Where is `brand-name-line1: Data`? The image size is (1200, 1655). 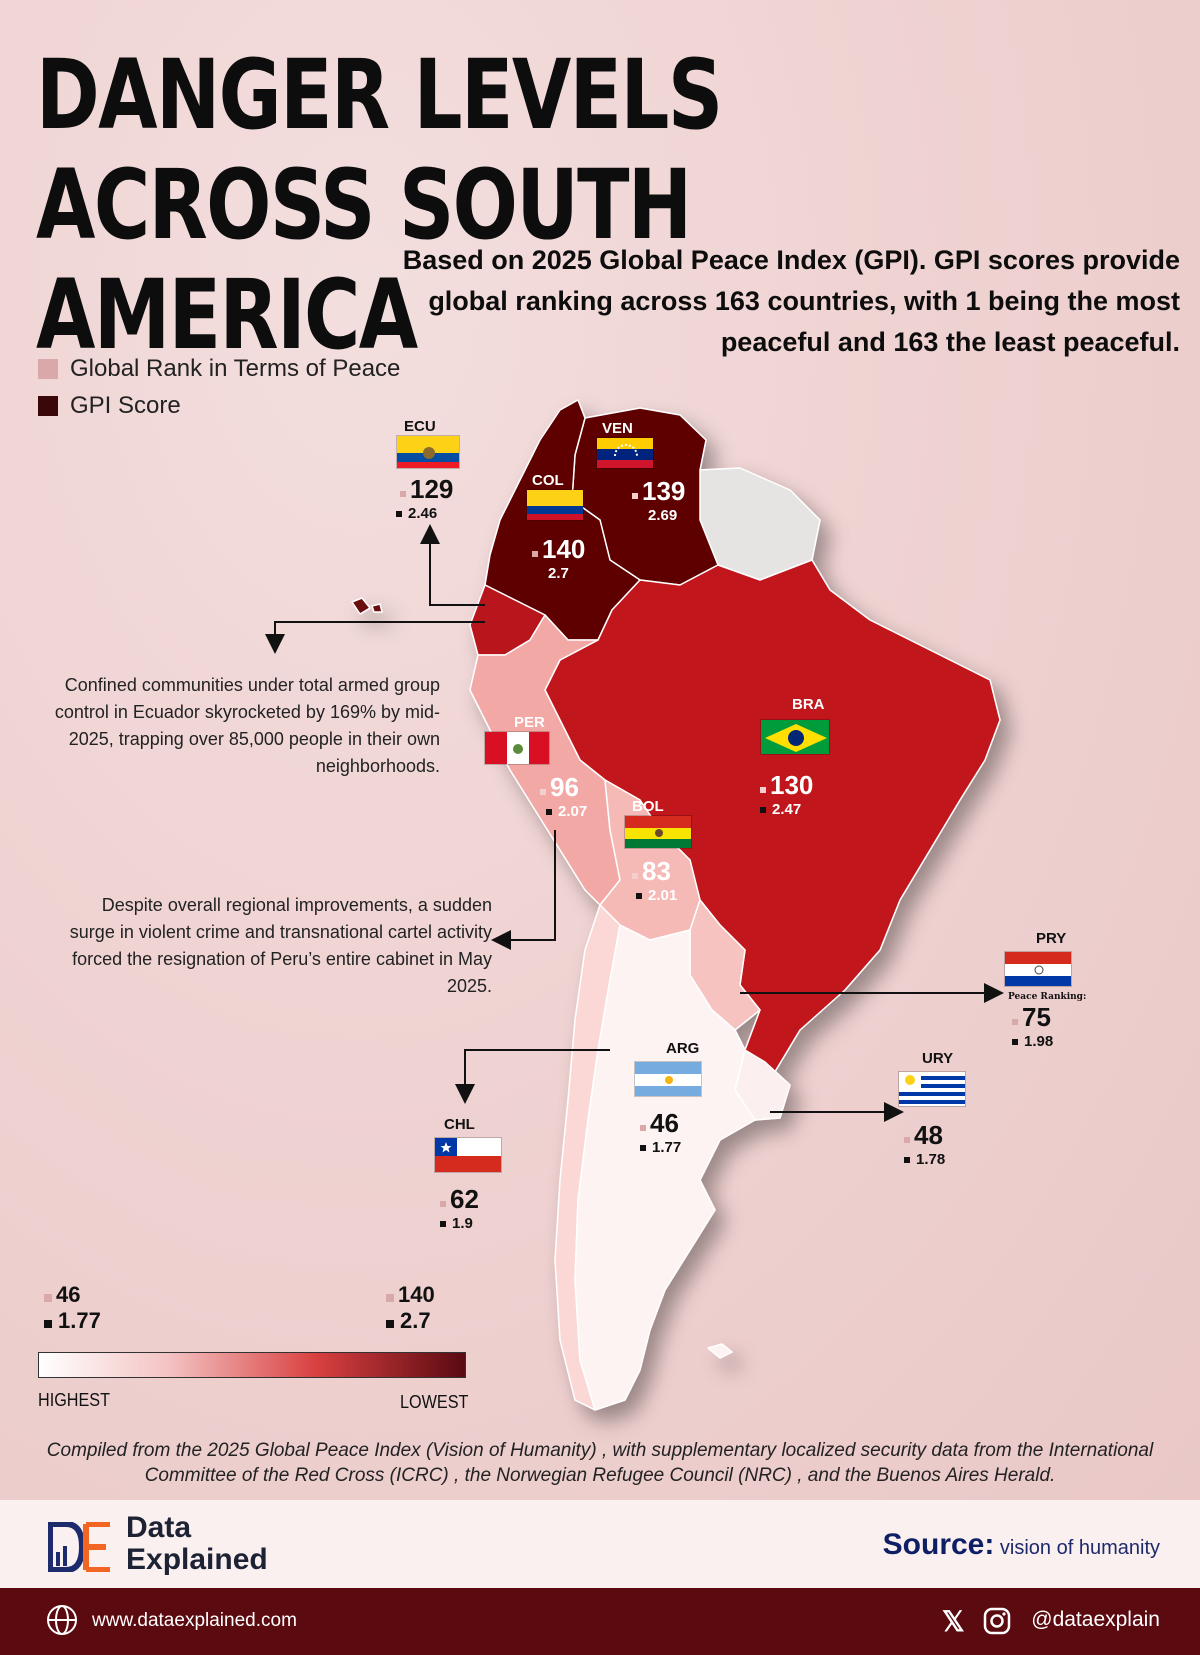
brand-name-line1: Data is located at coordinates (159, 1527).